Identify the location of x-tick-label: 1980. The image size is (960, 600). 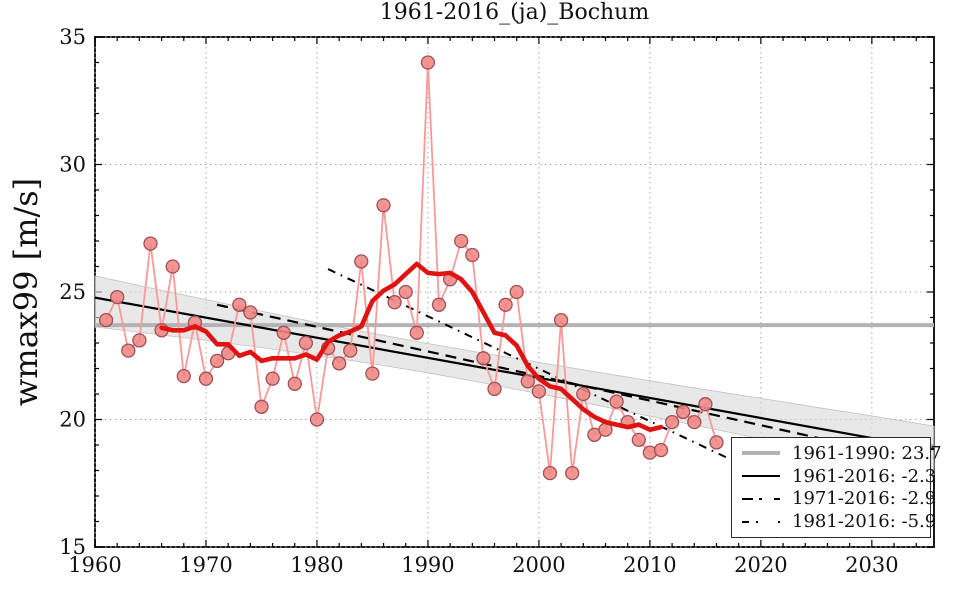
(316, 565).